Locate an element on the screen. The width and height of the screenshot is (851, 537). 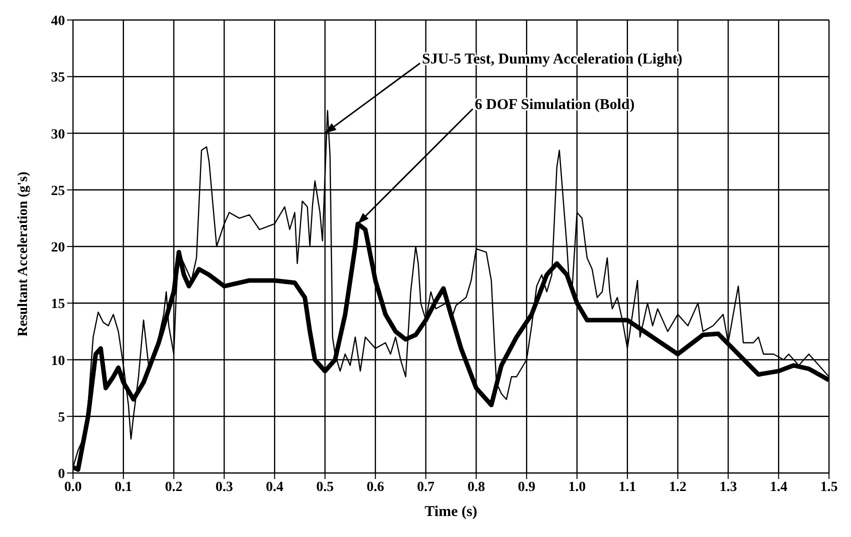
y-tick-label: 0 is located at coordinates (61, 474).